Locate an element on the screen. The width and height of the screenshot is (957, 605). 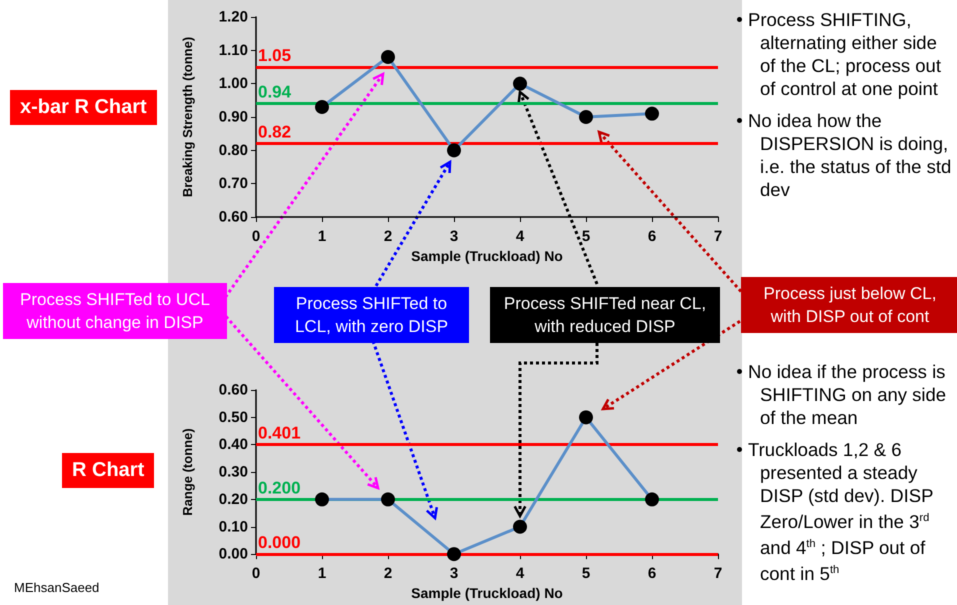
y-tick-label: 0.10 is located at coordinates (233, 527).